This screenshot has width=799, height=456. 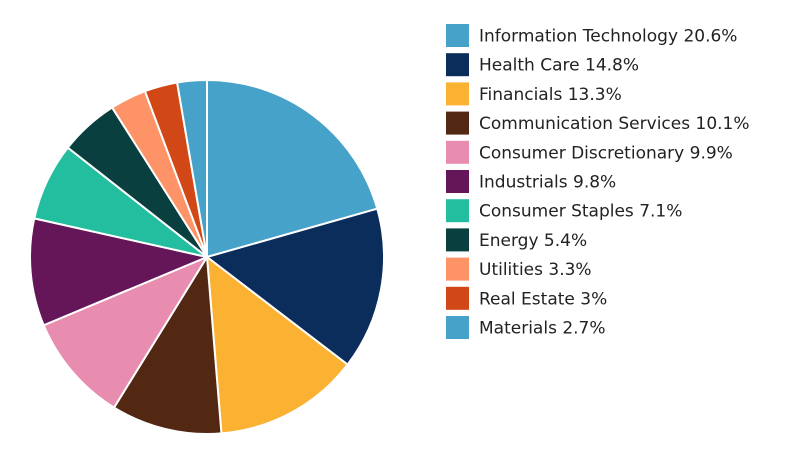 I want to click on legend-label-name: Health Care, so click(x=529, y=66).